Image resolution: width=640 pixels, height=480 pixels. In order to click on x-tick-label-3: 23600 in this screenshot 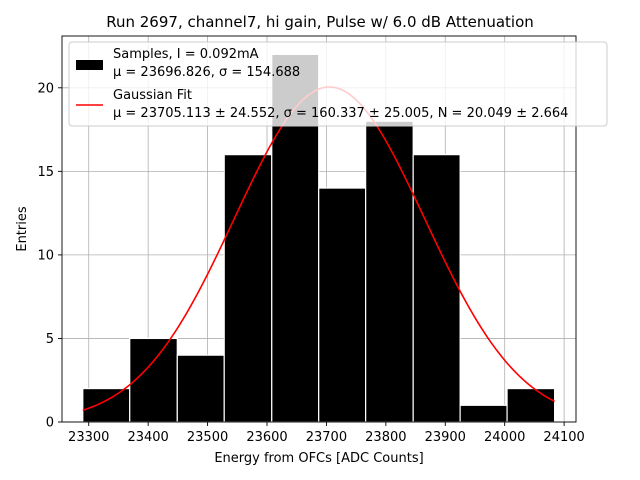, I will do `click(266, 437)`.